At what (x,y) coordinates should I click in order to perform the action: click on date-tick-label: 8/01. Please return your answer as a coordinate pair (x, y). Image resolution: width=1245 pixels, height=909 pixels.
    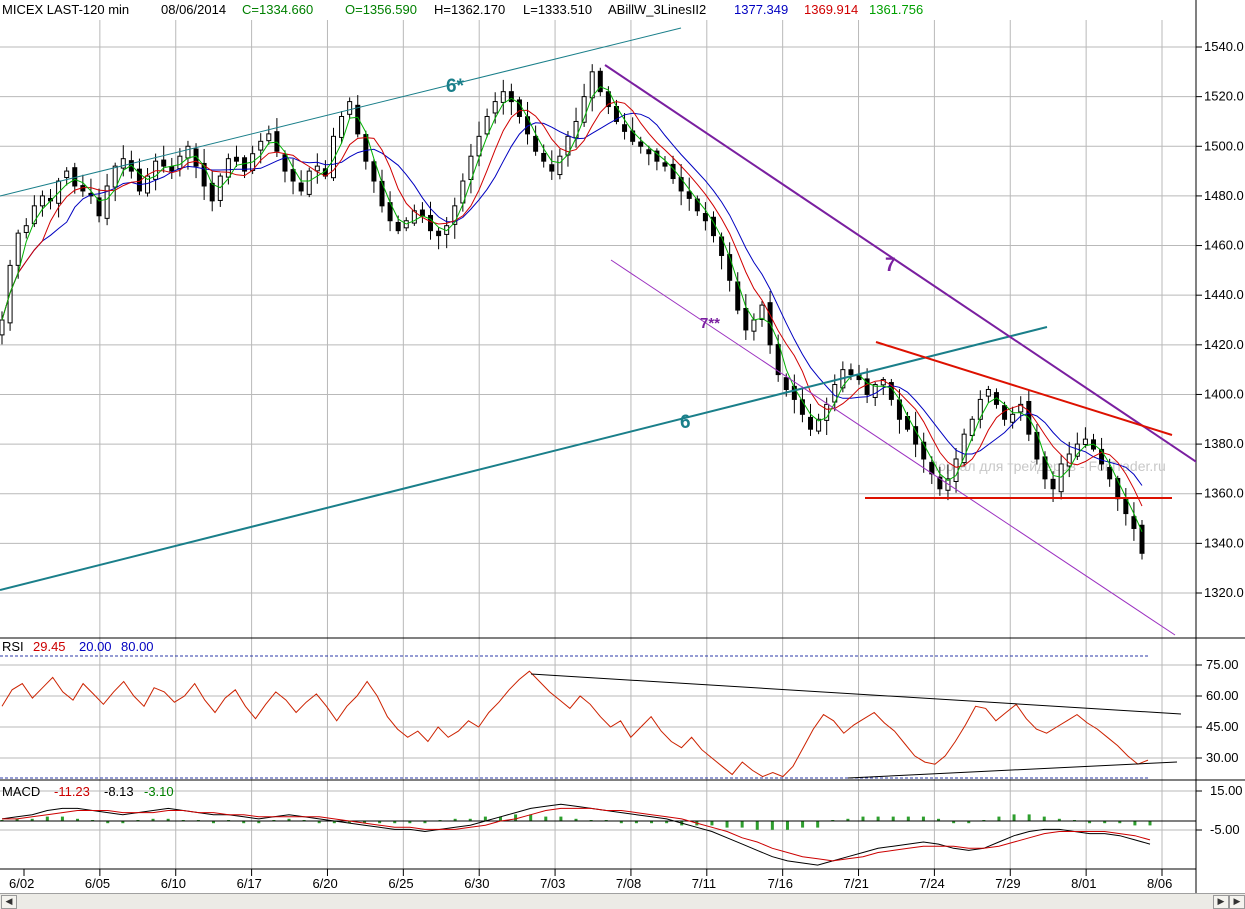
    Looking at the image, I should click on (1083, 883).